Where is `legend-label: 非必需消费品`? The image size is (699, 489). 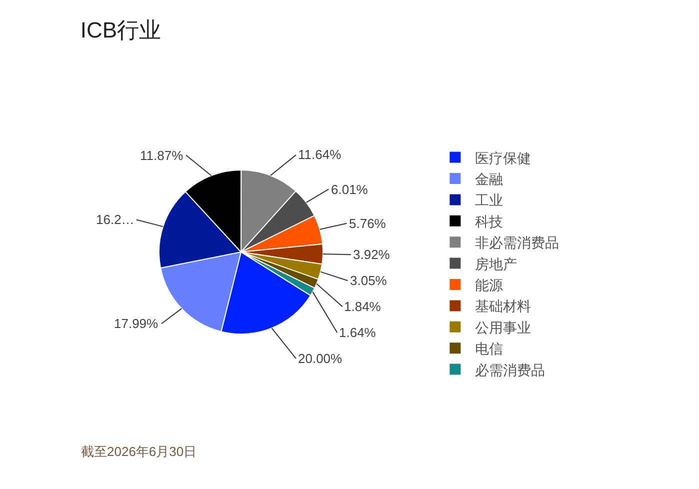
legend-label: 非必需消费品 is located at coordinates (517, 242).